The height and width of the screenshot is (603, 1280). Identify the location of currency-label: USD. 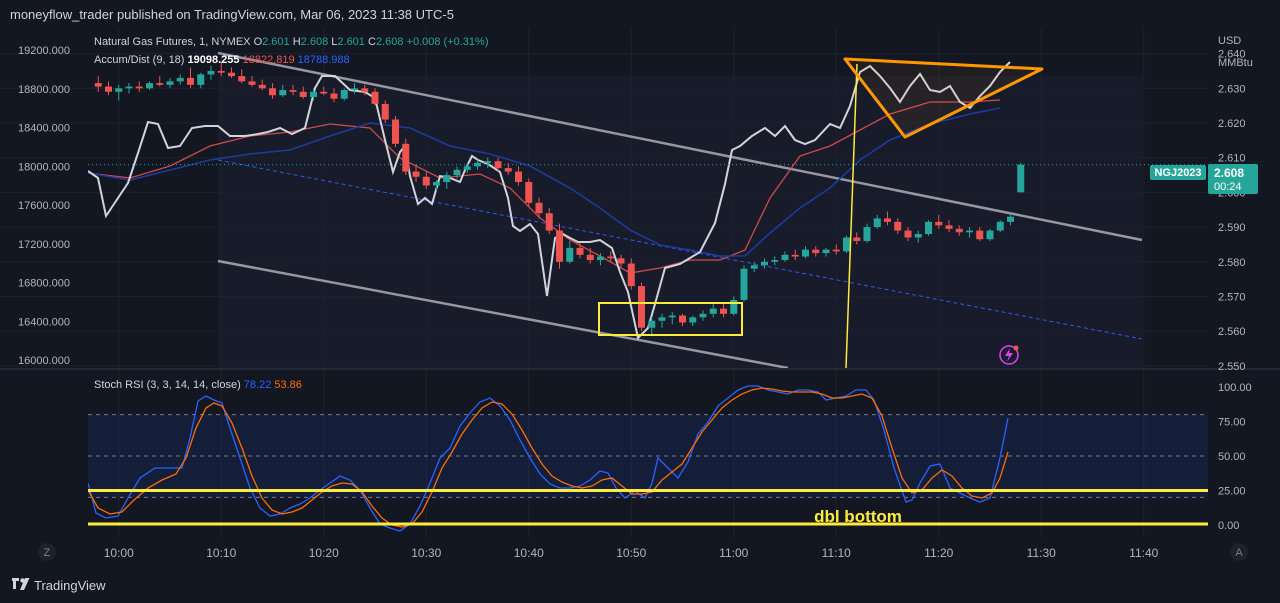
(1229, 41).